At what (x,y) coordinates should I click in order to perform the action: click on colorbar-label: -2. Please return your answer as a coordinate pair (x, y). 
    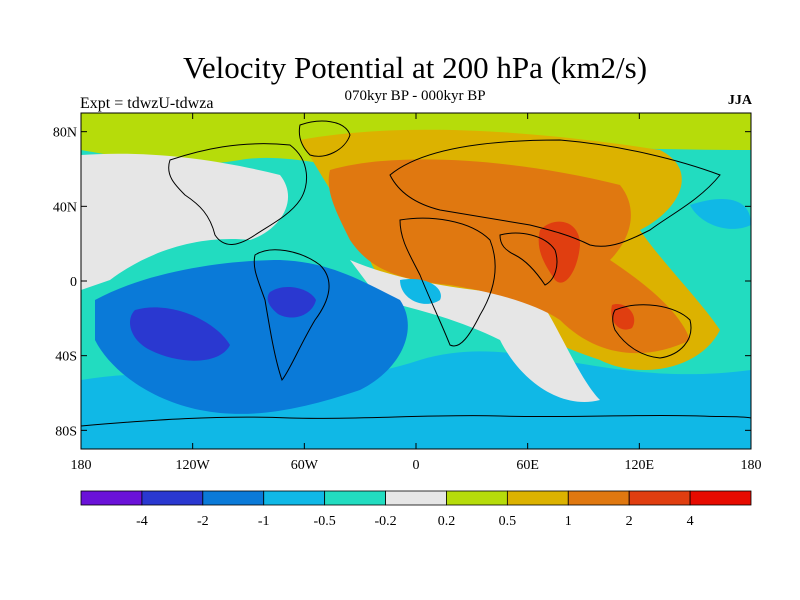
    Looking at the image, I should click on (203, 521).